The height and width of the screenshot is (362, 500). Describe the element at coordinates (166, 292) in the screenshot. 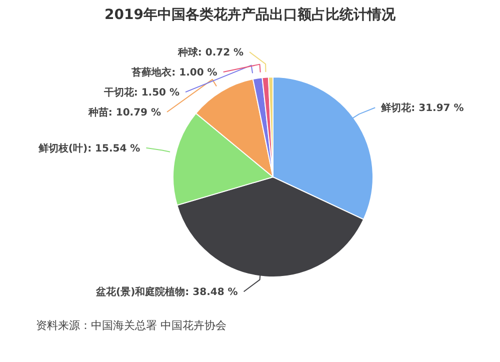

I see `slice-label: 盆花(景)和庭院植物: 38.48 %` at that location.